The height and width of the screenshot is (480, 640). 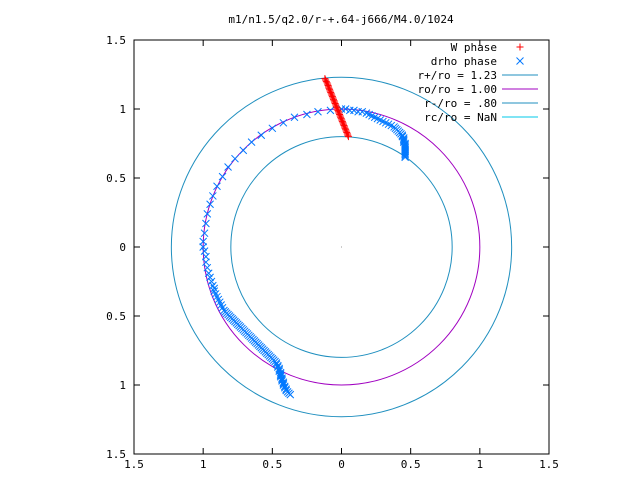 I want to click on x-tick-label: 0, so click(x=341, y=464).